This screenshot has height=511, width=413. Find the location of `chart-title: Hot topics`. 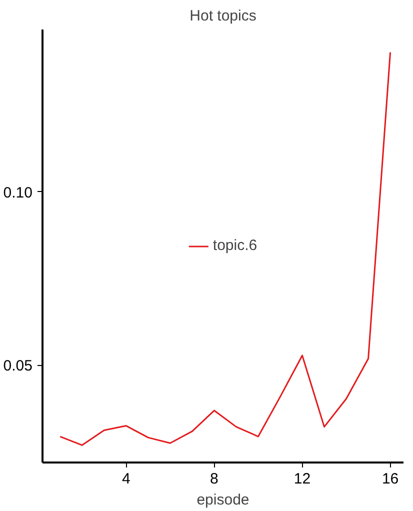

chart-title: Hot topics is located at coordinates (223, 16).